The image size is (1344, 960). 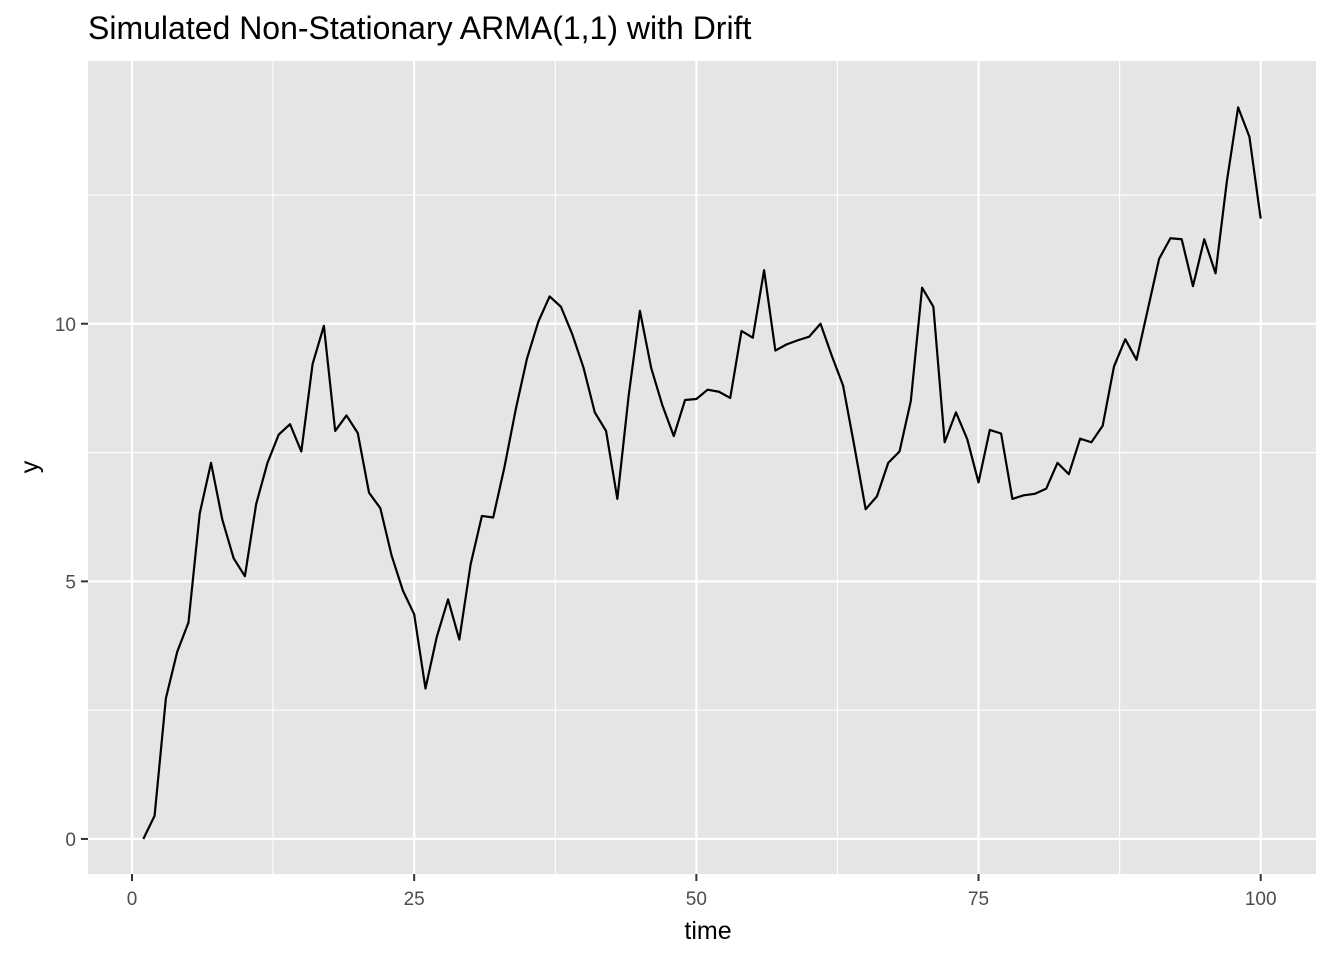 What do you see at coordinates (414, 899) in the screenshot?
I see `x-tick-label: 25` at bounding box center [414, 899].